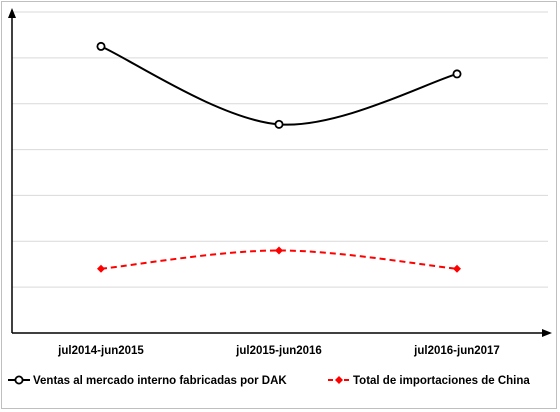 This screenshot has width=560, height=412. I want to click on legend-item-2: Total de importaciones de China, so click(429, 381).